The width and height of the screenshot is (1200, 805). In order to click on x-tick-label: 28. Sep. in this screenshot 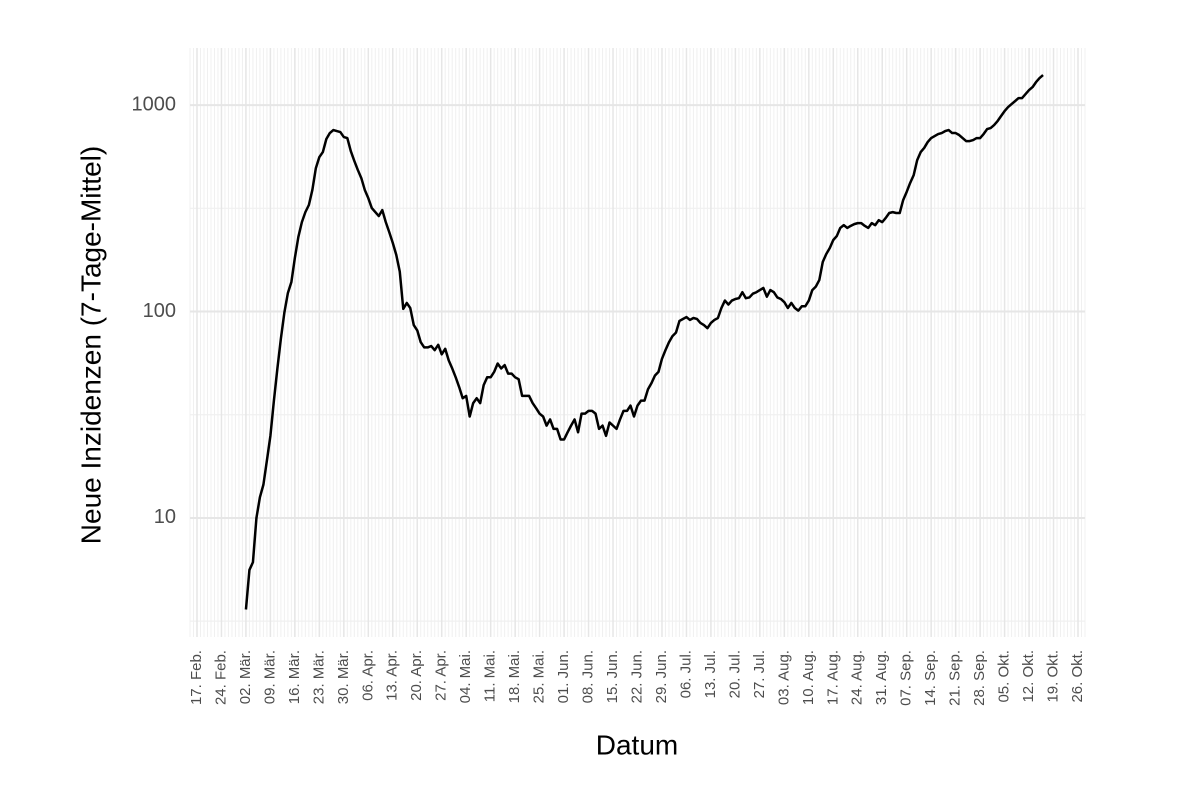, I will do `click(979, 678)`.